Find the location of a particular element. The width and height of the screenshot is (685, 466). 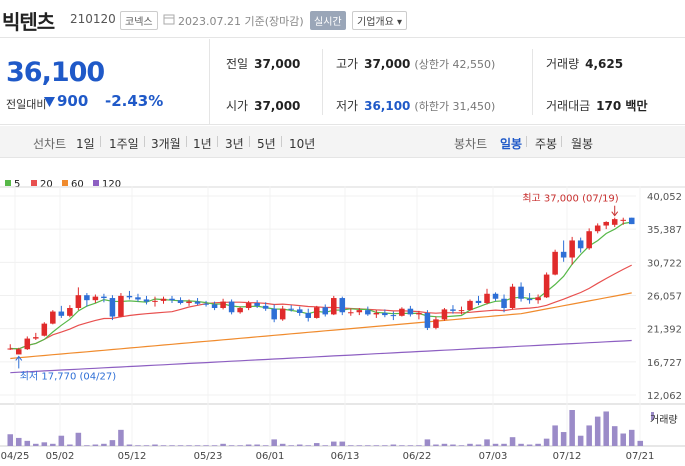

market-badge: 코넥스 is located at coordinates (139, 20).